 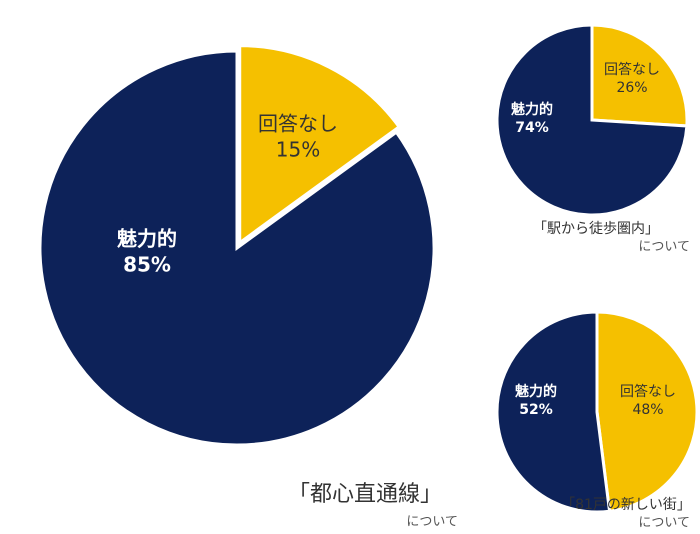 I want to click on caption: 「81戸の新しい街」, so click(x=626, y=505).